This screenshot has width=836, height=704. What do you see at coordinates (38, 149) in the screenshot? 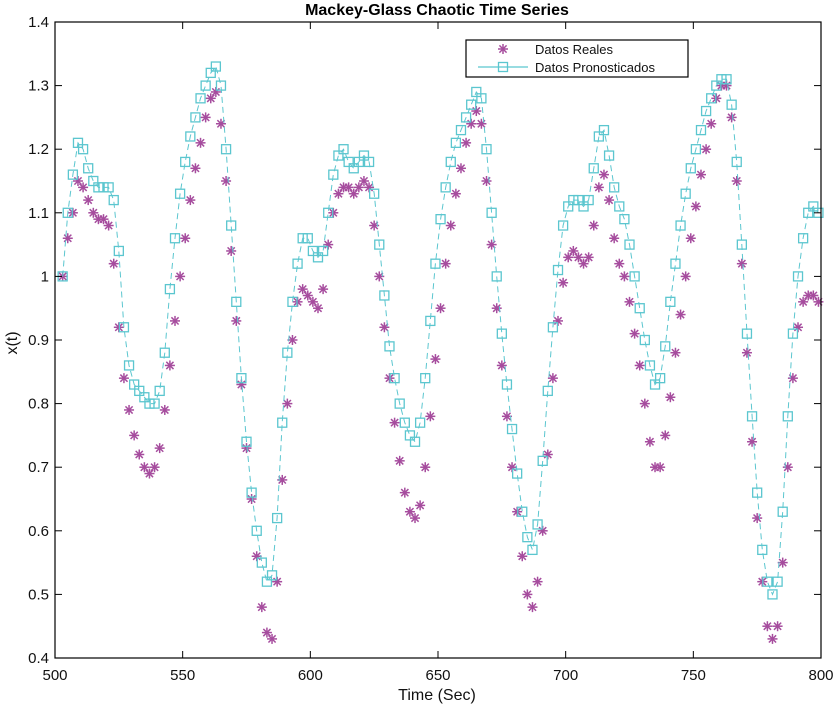
I see `y-tick-label: 1.2` at bounding box center [38, 149].